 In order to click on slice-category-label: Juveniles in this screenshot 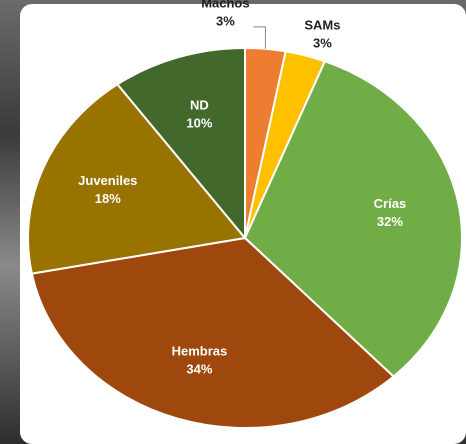, I will do `click(107, 180)`.